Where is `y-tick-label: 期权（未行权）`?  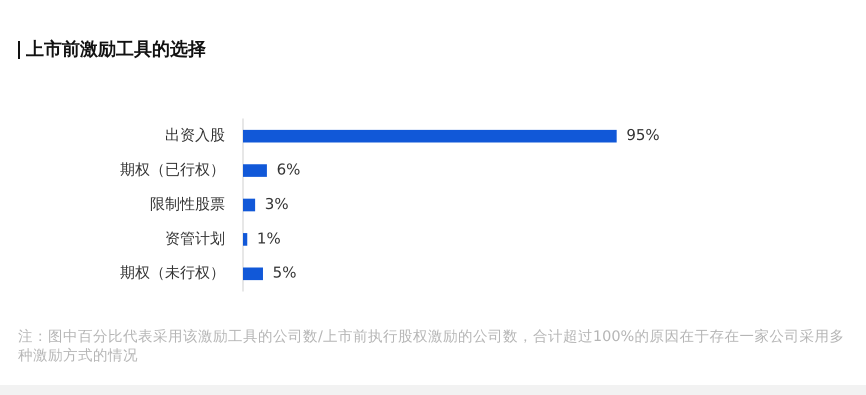 y-tick-label: 期权（未行权） is located at coordinates (172, 273).